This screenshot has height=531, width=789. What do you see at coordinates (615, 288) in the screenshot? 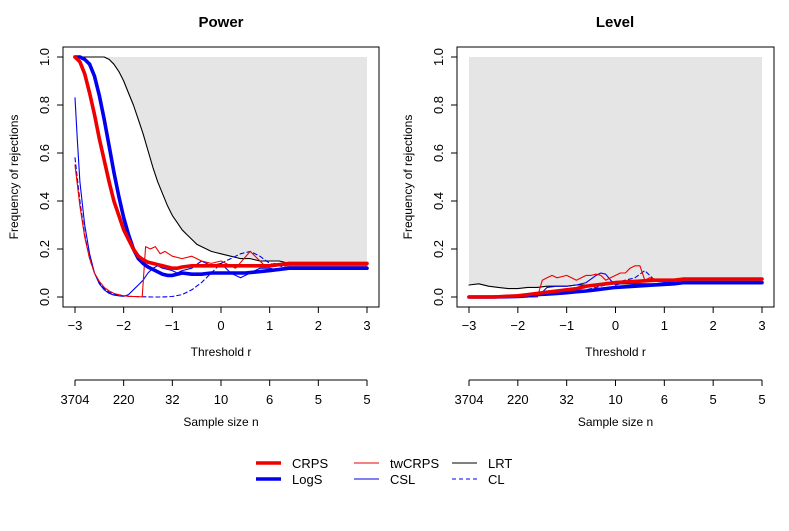
I see `series-line-crps` at bounding box center [615, 288].